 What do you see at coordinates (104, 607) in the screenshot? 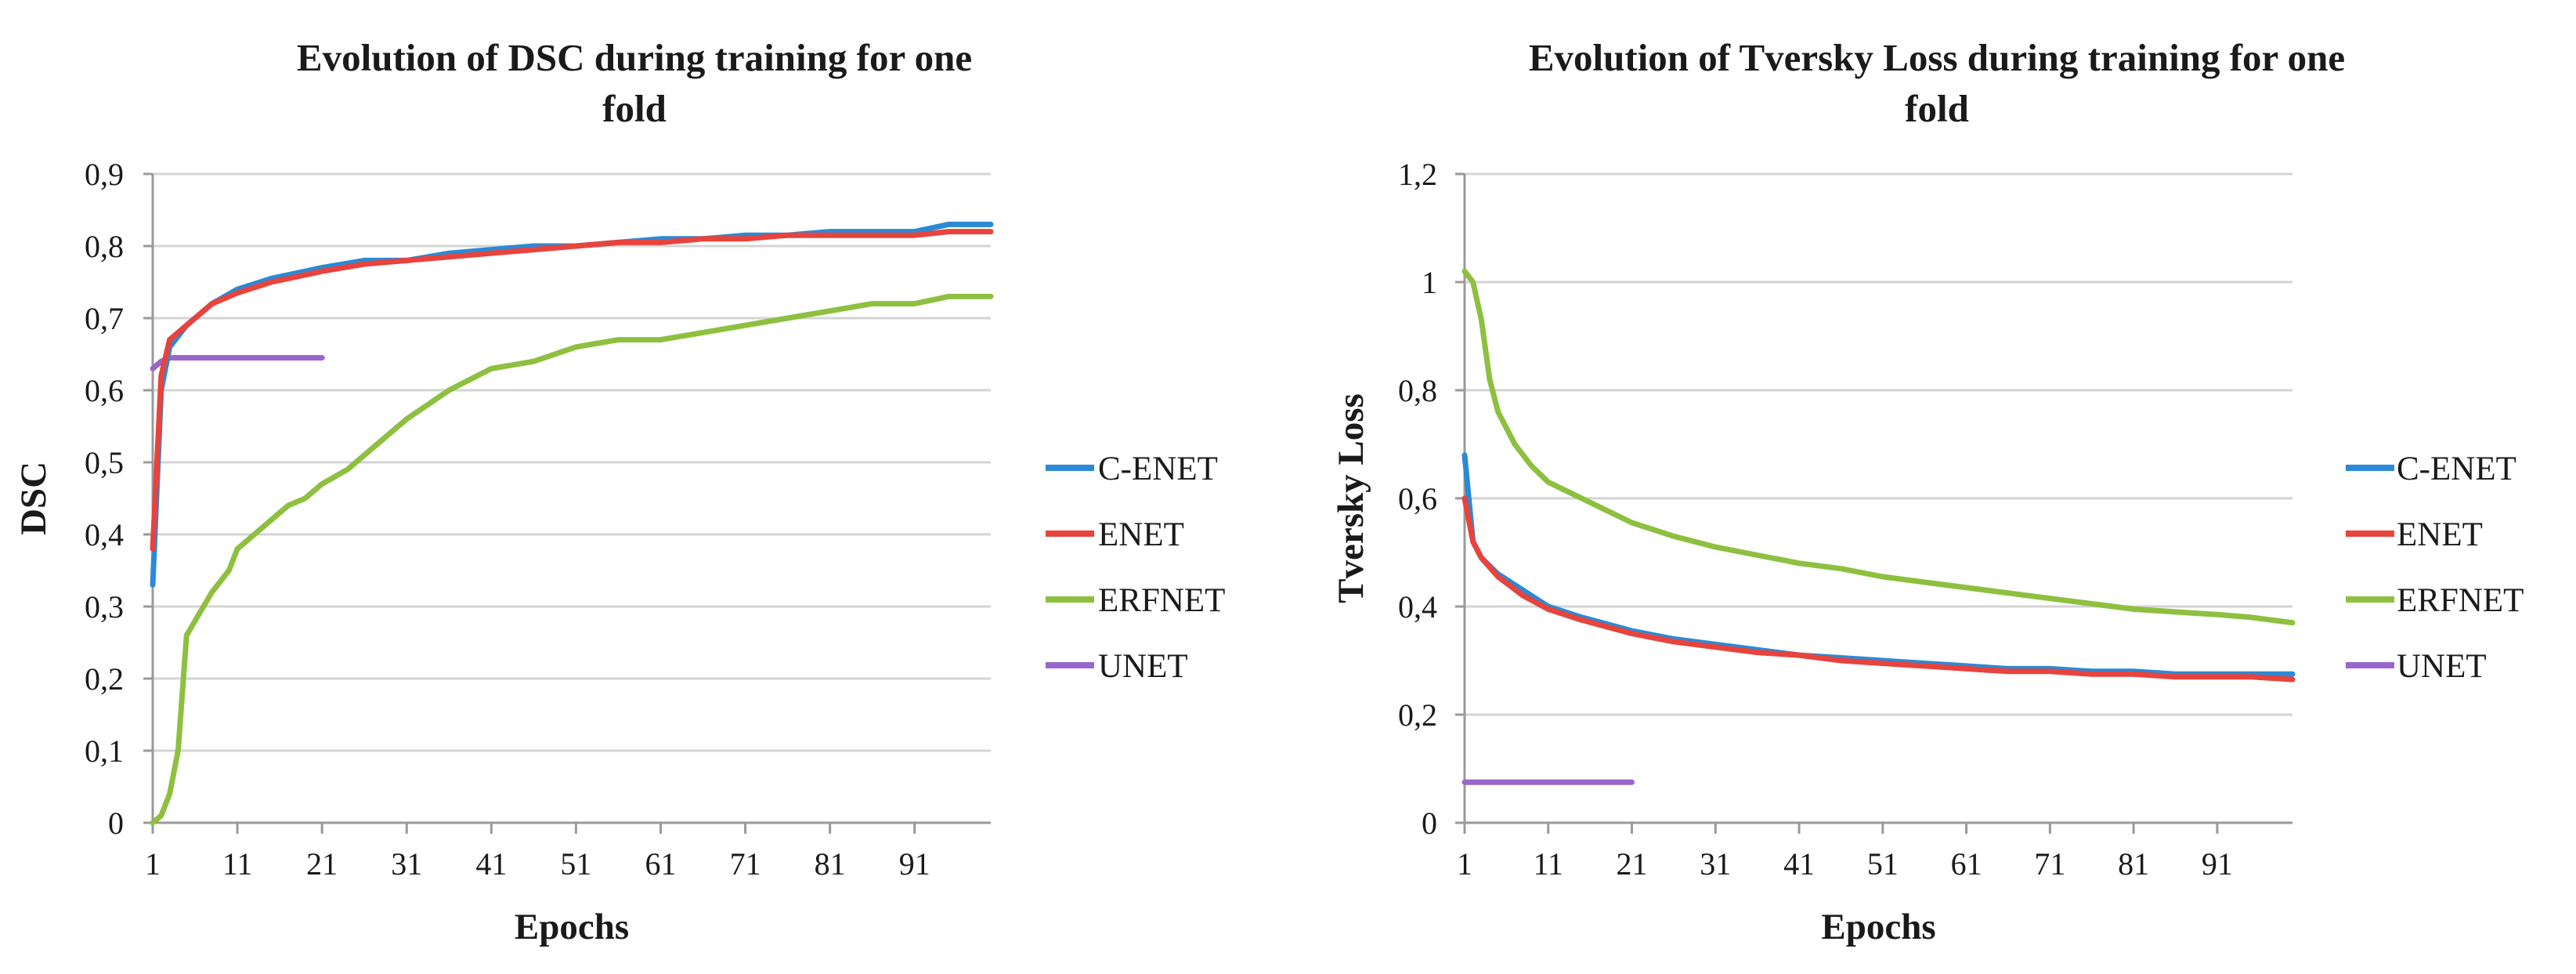
I see `y-tick-label: 0,3` at bounding box center [104, 607].